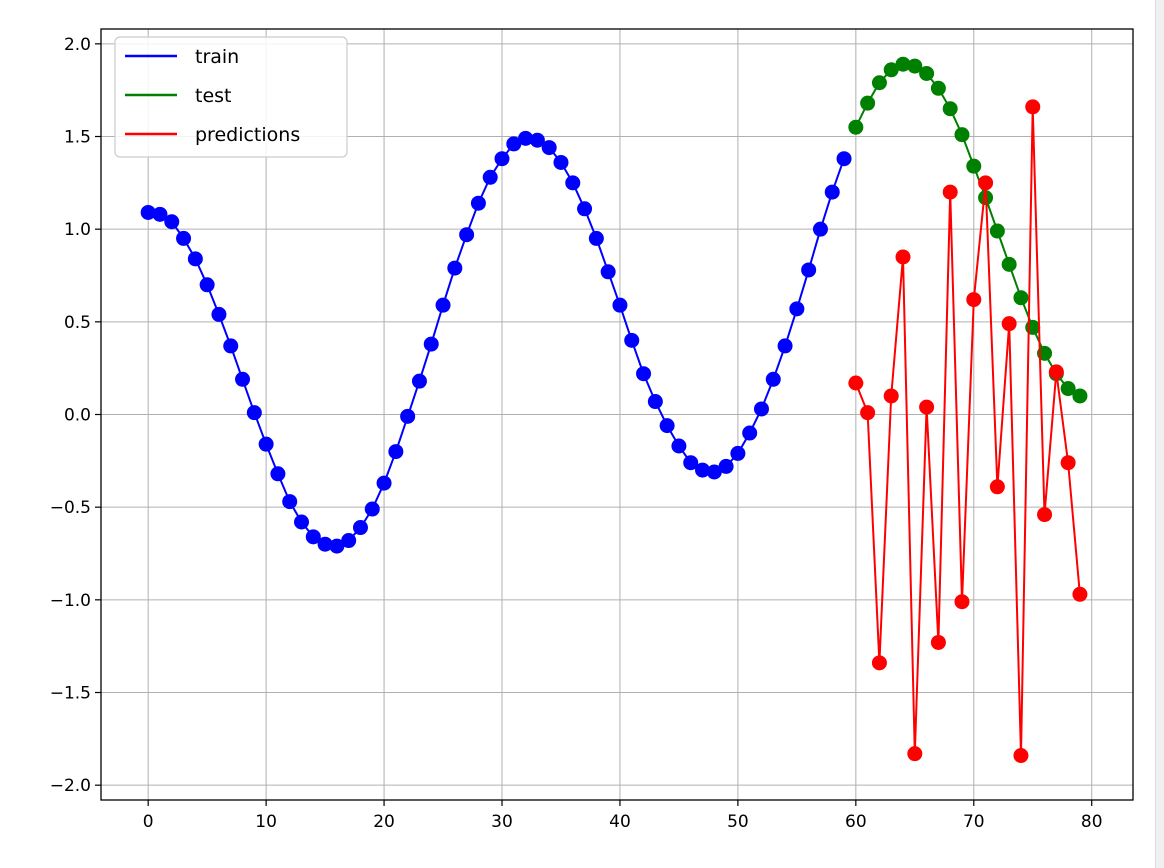 The width and height of the screenshot is (1164, 868). I want to click on legend: train test predictions, so click(231, 97).